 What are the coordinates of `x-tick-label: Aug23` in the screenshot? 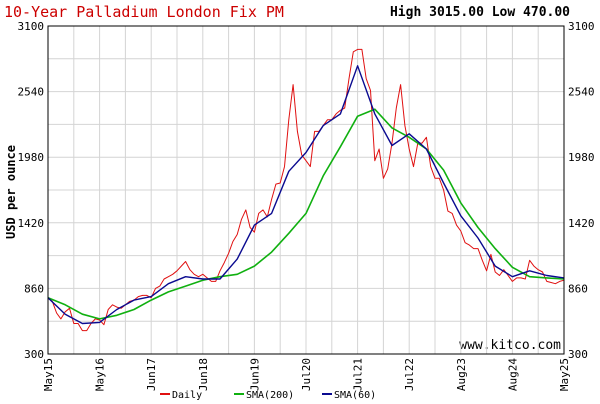 It's located at (461, 374).